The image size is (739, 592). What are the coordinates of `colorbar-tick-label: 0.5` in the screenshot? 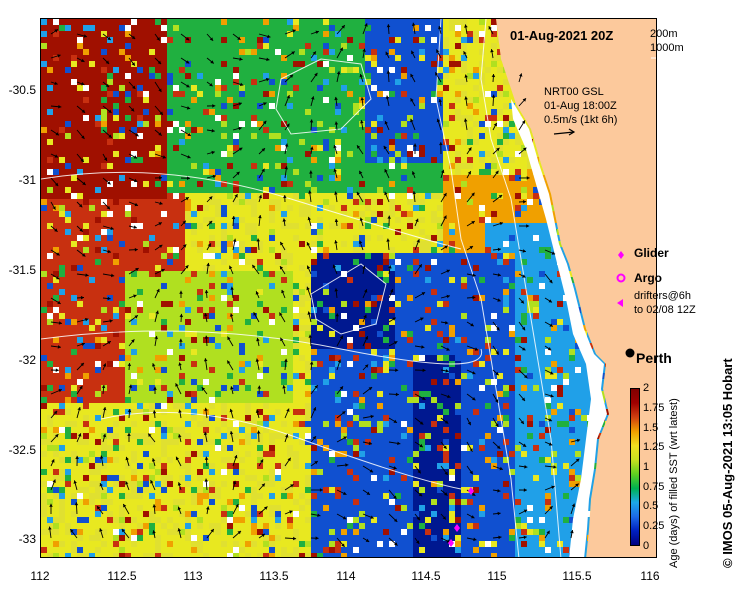 It's located at (651, 506).